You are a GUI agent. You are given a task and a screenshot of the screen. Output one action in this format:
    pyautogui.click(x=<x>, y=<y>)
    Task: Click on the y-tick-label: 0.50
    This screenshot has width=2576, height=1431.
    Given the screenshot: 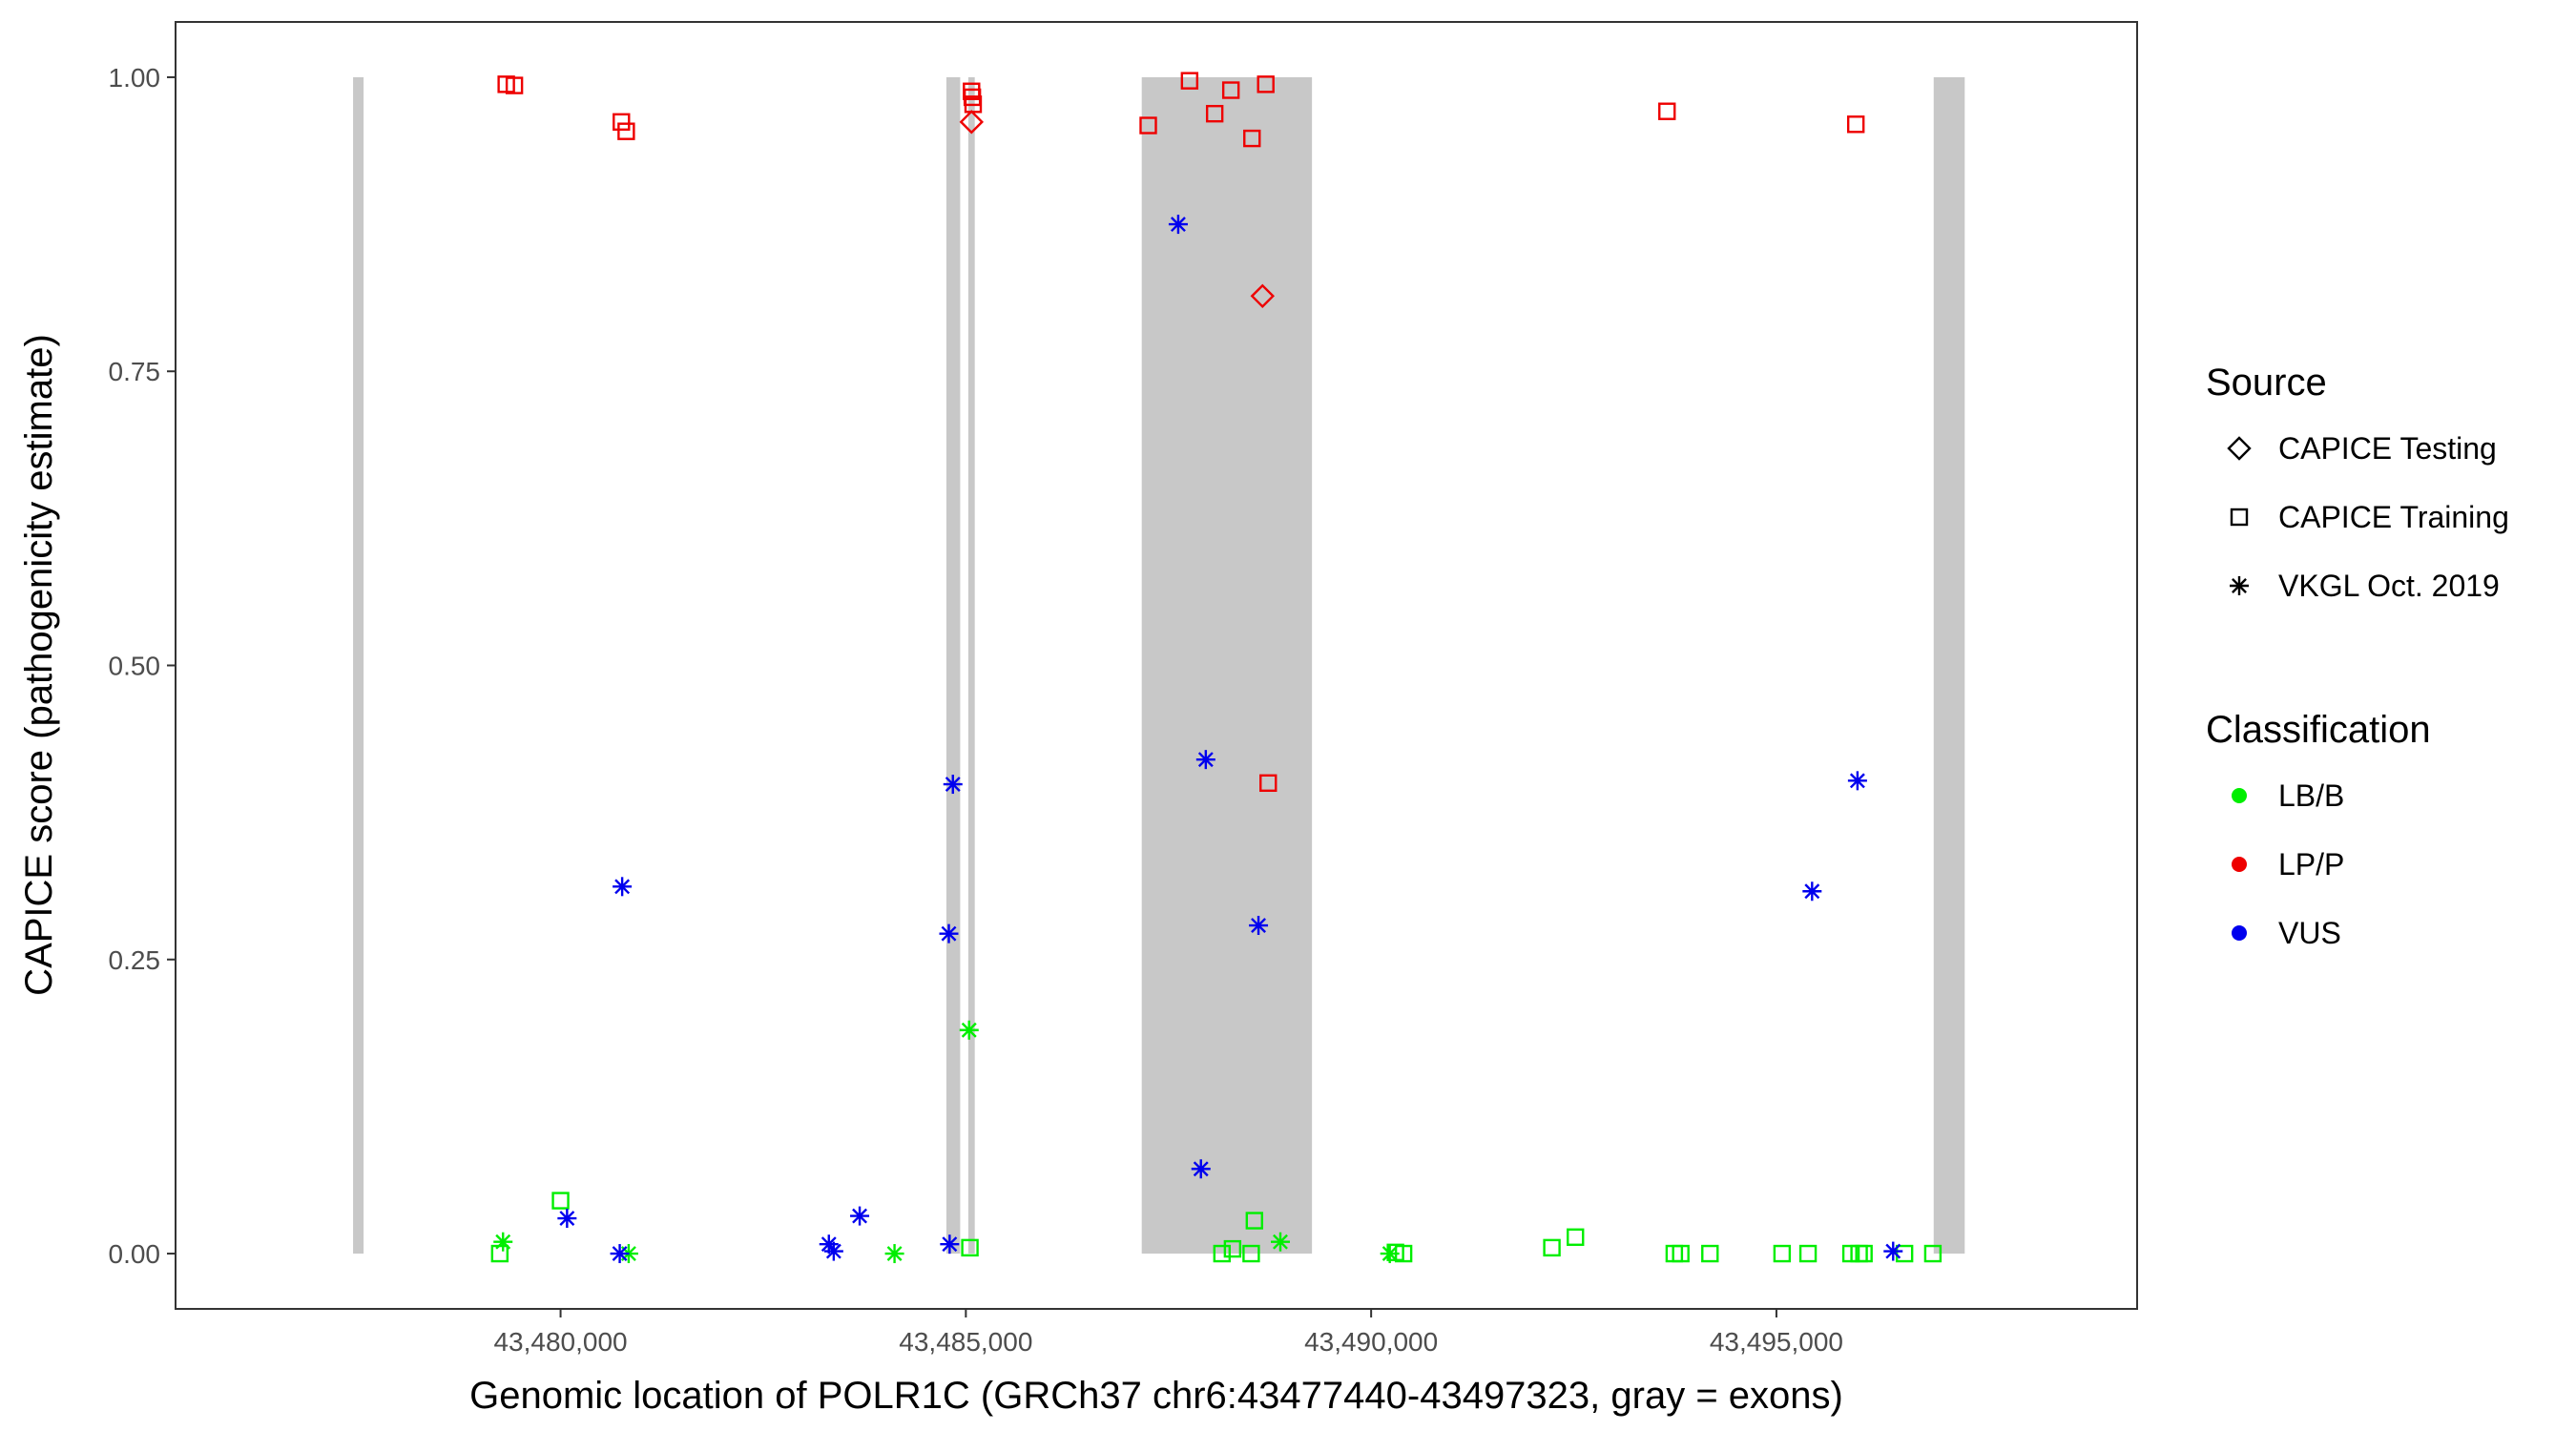 What is the action you would take?
    pyautogui.click(x=135, y=667)
    